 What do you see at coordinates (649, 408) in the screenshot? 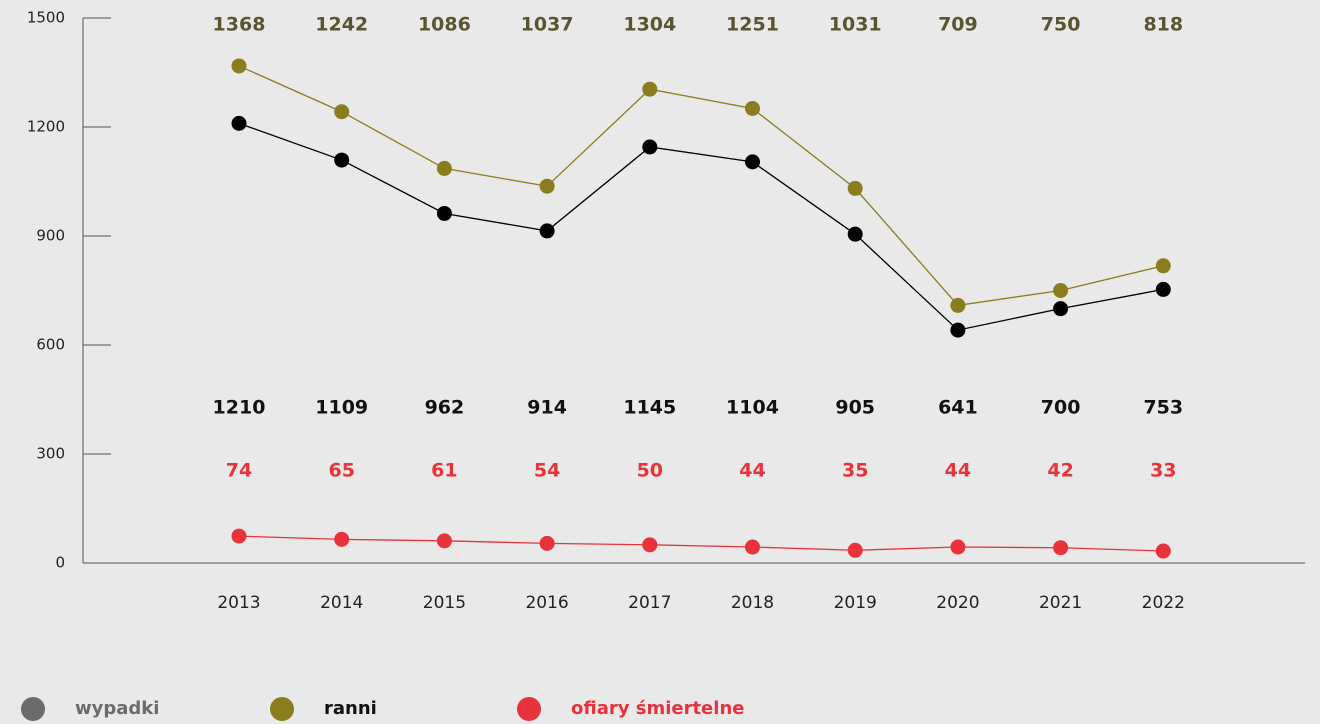
I see `data-label: 1145` at bounding box center [649, 408].